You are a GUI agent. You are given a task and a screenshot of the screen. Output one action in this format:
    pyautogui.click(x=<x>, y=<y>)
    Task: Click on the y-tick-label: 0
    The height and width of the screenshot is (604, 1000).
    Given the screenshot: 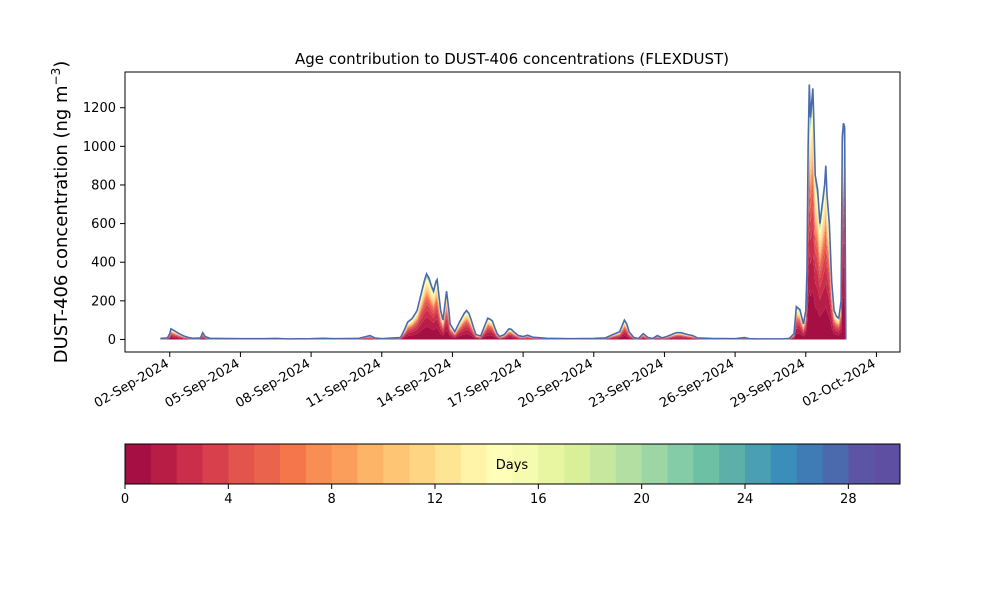 What is the action you would take?
    pyautogui.click(x=112, y=340)
    